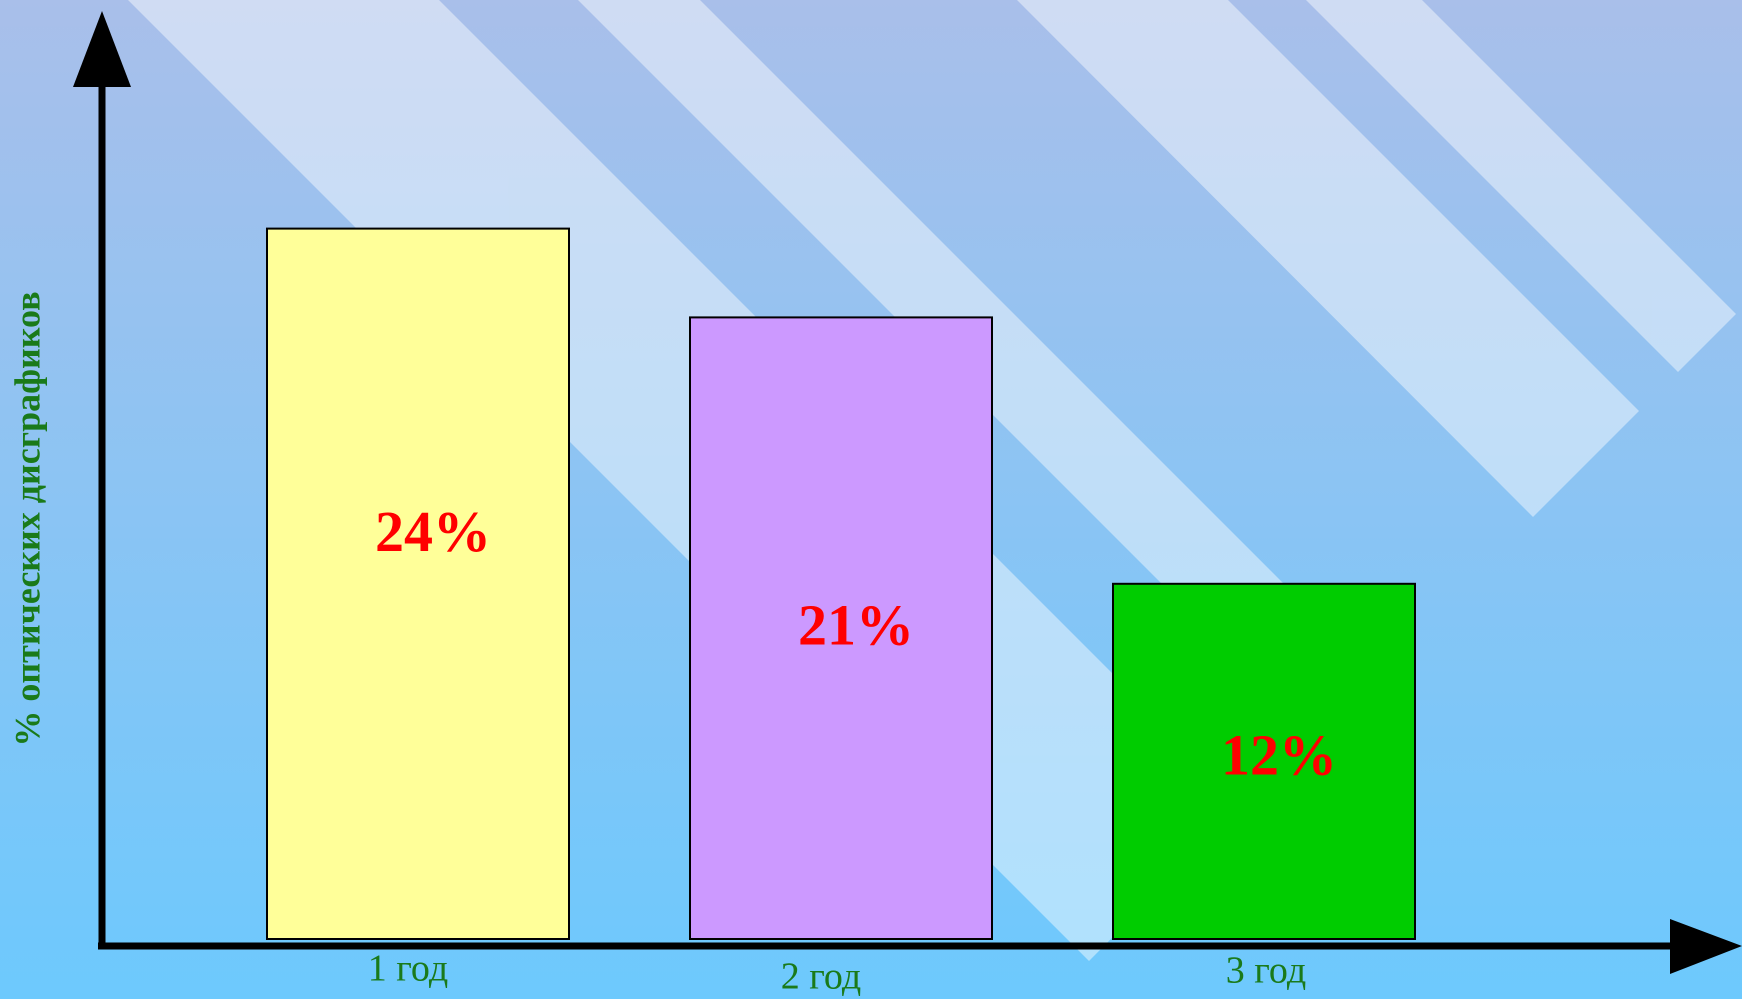  I want to click on y-axis-title: % оптических дисграфиков, so click(27, 518).